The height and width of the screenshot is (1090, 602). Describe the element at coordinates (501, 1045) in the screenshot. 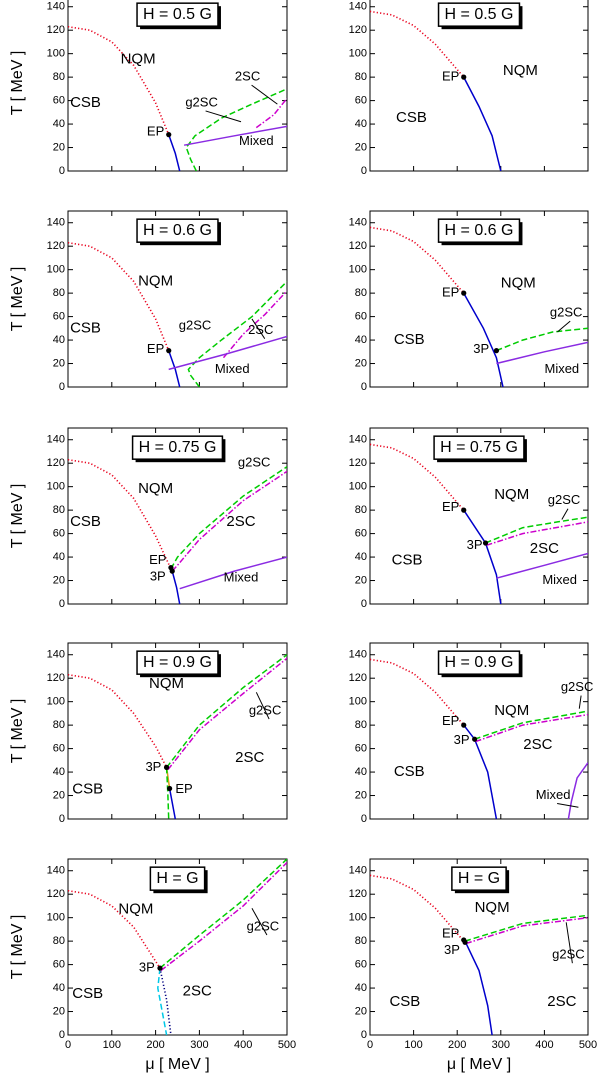

I see `x-tick-label: 300` at that location.